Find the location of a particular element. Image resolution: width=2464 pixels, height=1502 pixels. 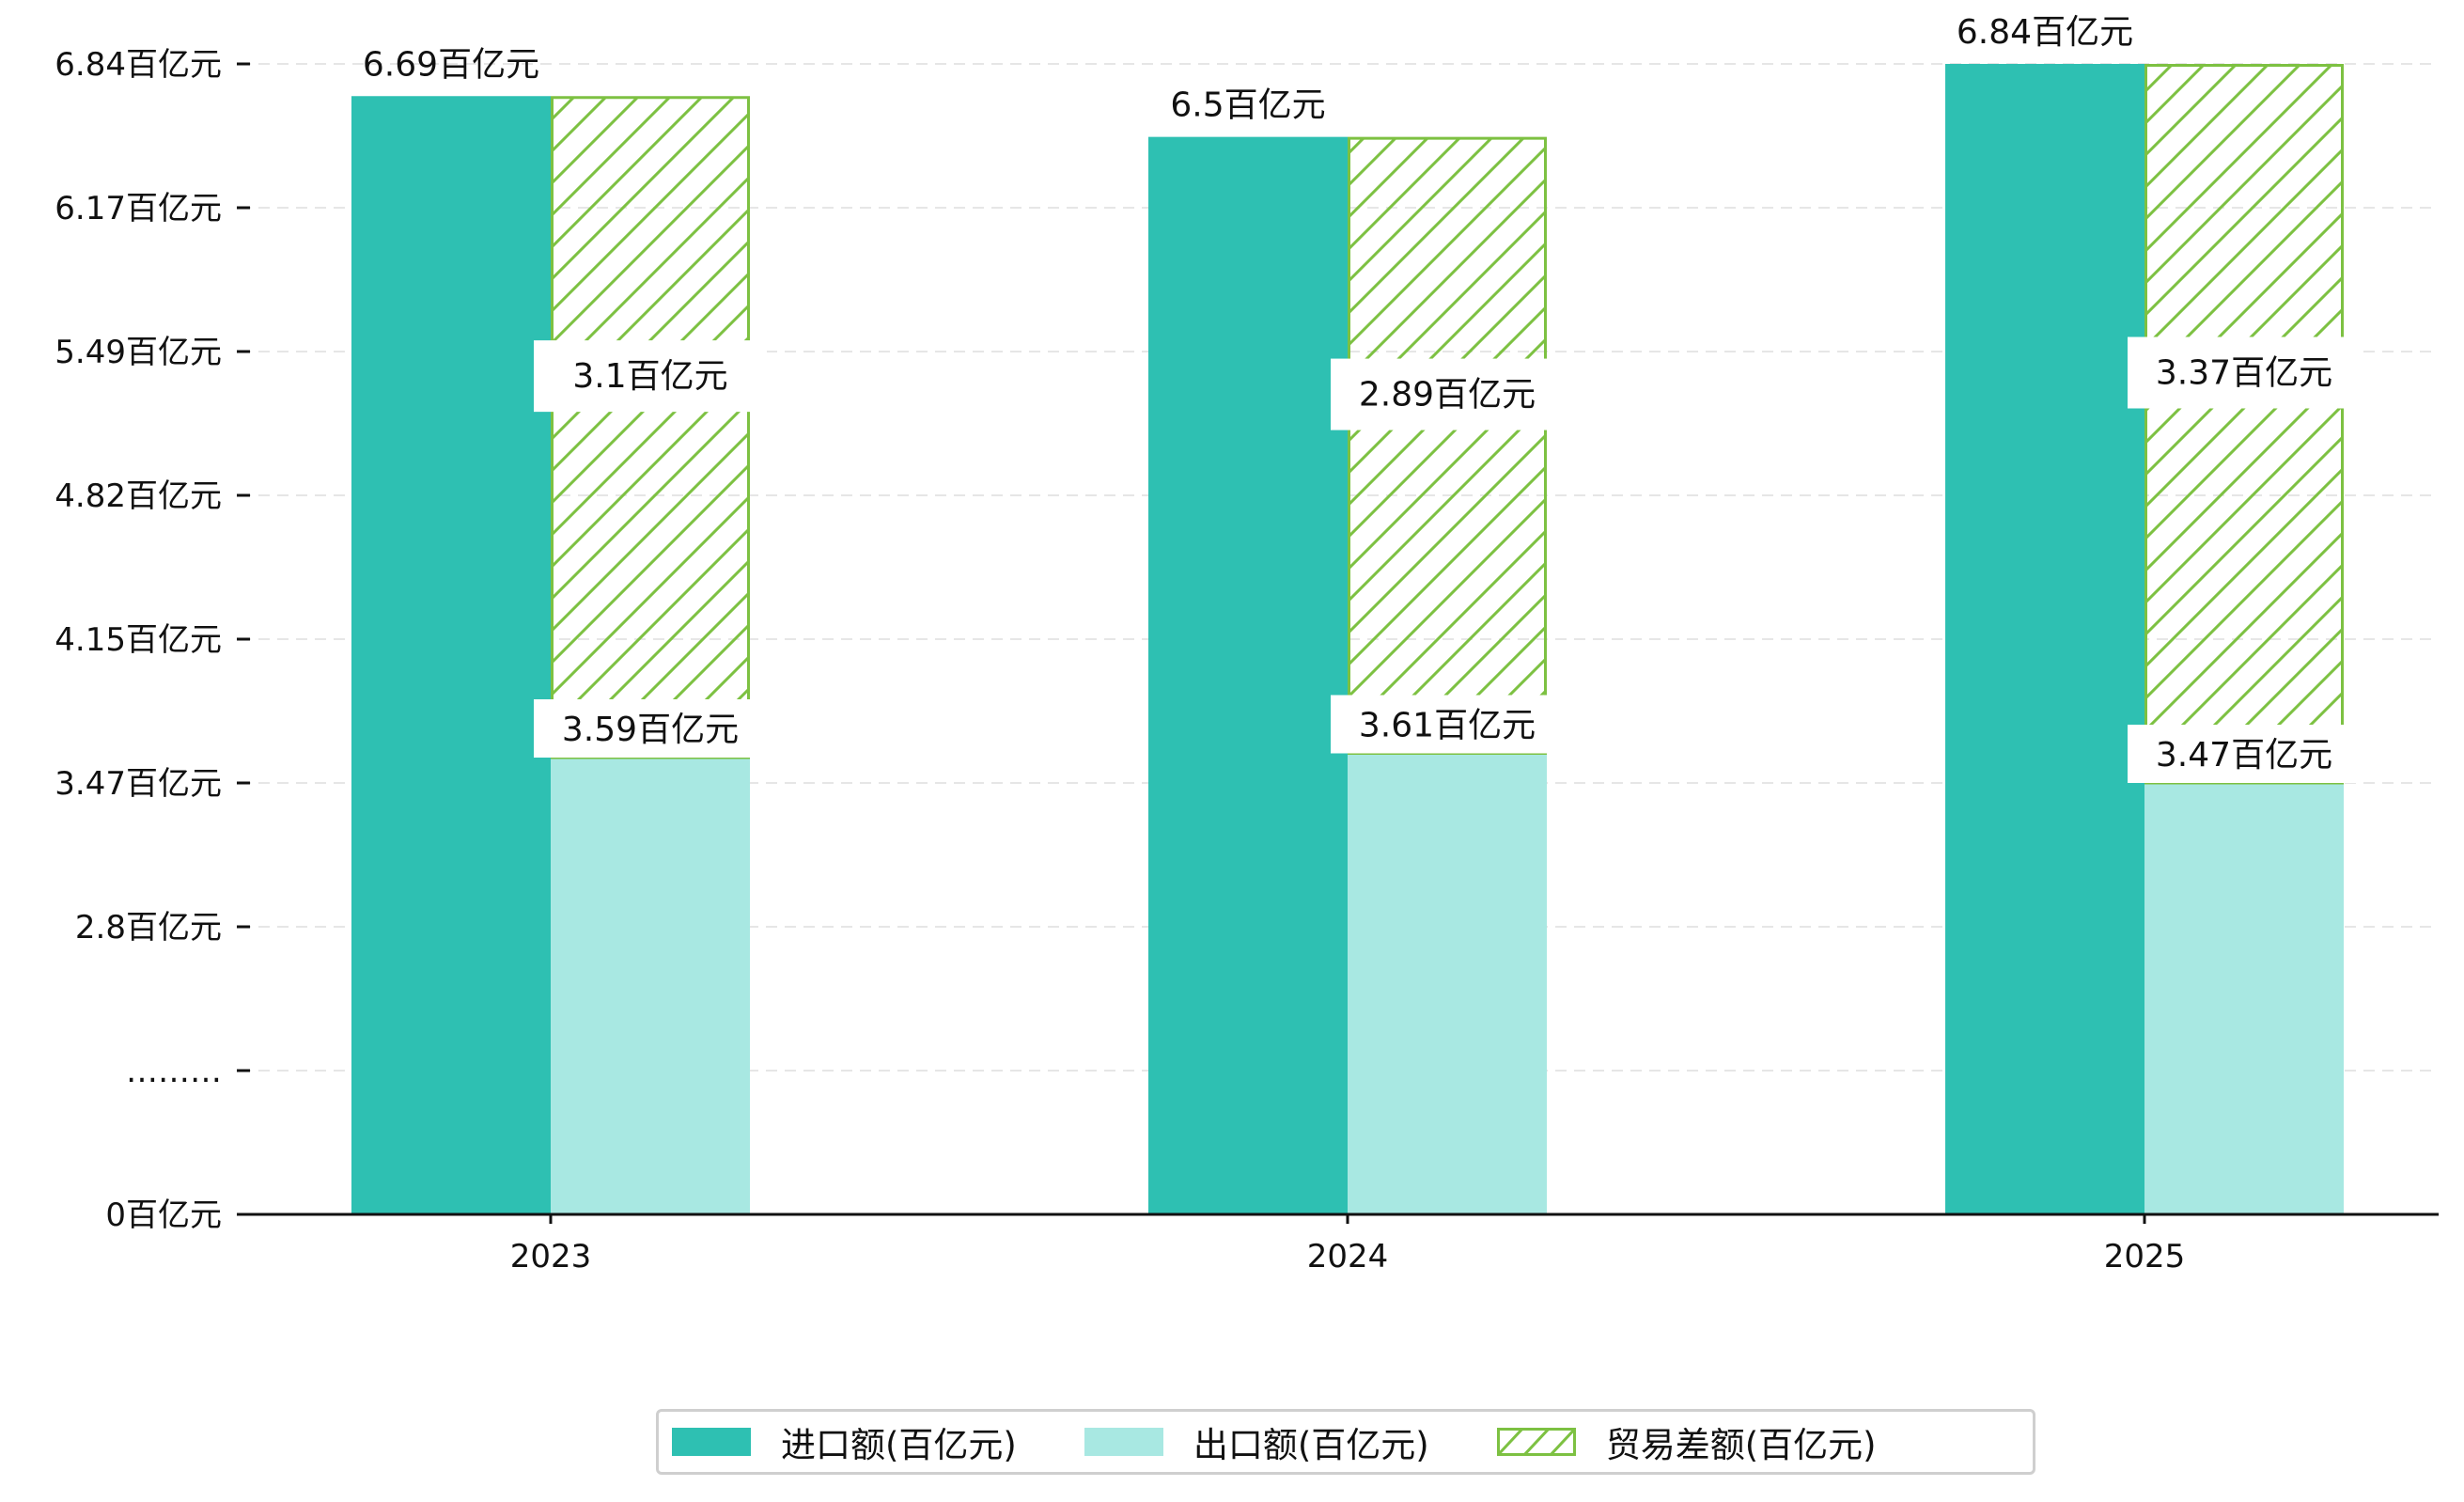

y-tick-label: 2.8百亿元 is located at coordinates (148, 928).